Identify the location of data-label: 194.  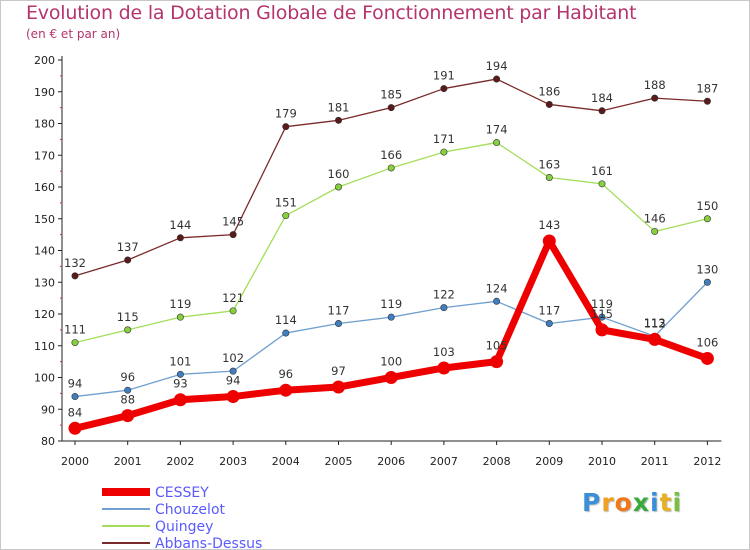
(497, 66).